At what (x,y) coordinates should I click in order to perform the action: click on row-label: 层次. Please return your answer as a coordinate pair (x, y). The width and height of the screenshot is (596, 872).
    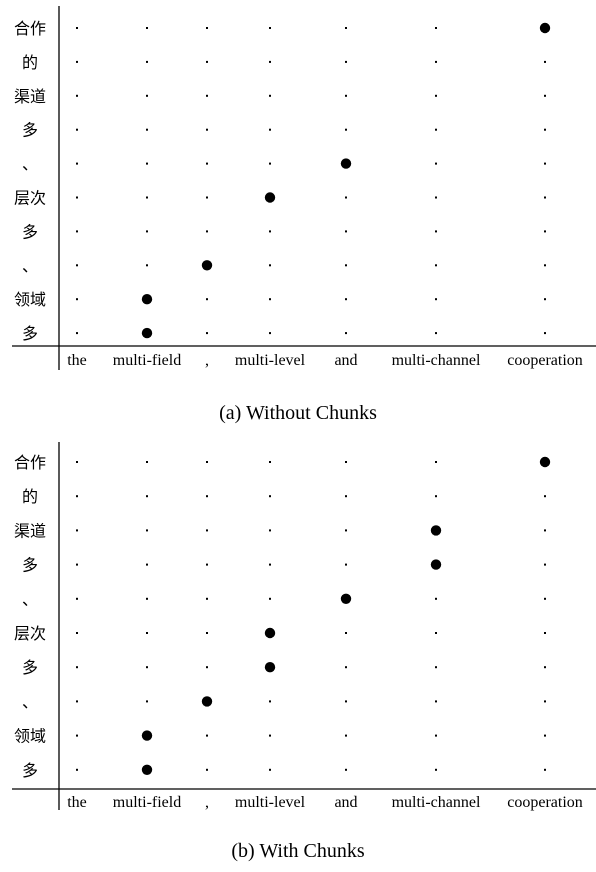
    Looking at the image, I should click on (30, 198).